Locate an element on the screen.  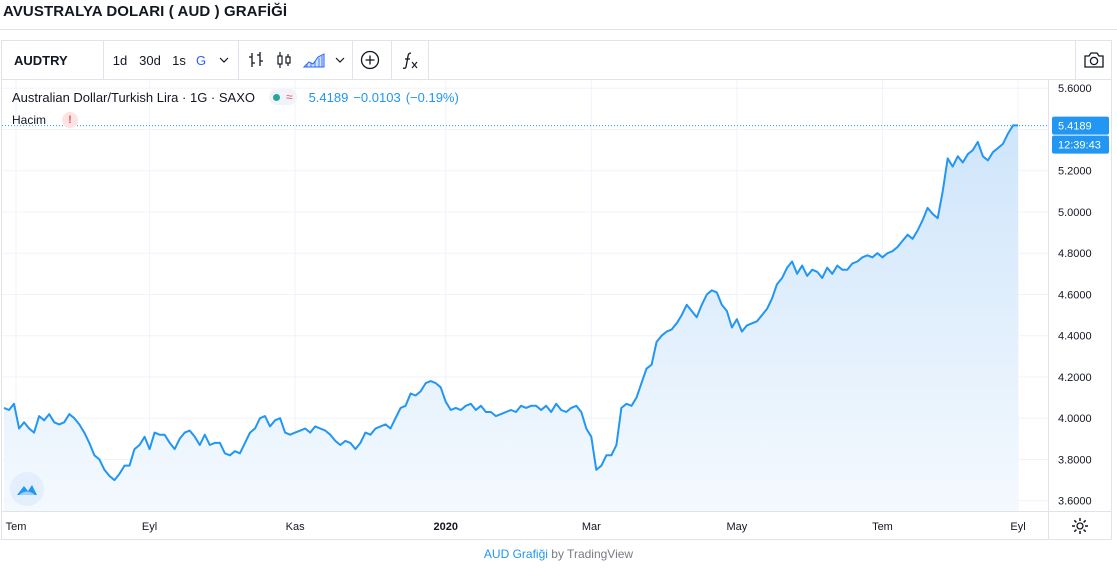
price-tick-label: 5.6000 is located at coordinates (1075, 89).